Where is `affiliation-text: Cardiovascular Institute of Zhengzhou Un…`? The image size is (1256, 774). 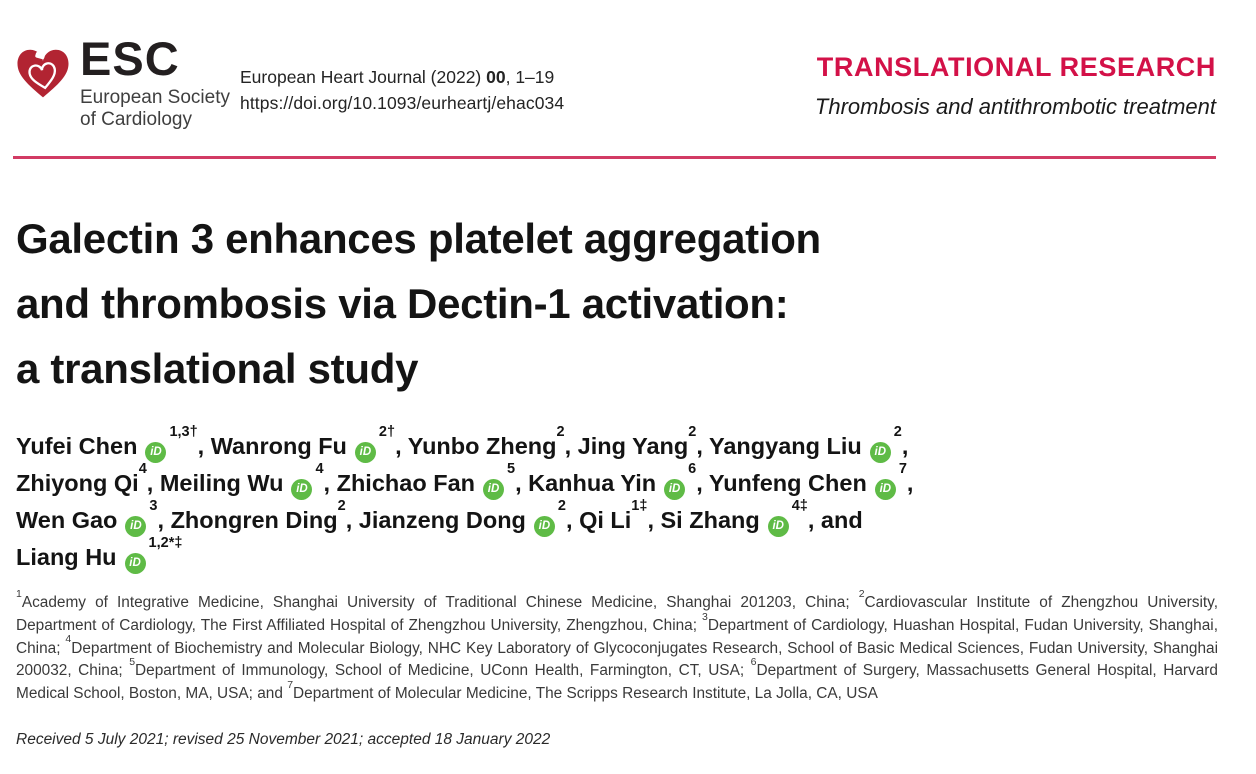 affiliation-text: Cardiovascular Institute of Zhengzhou Un… is located at coordinates (617, 614).